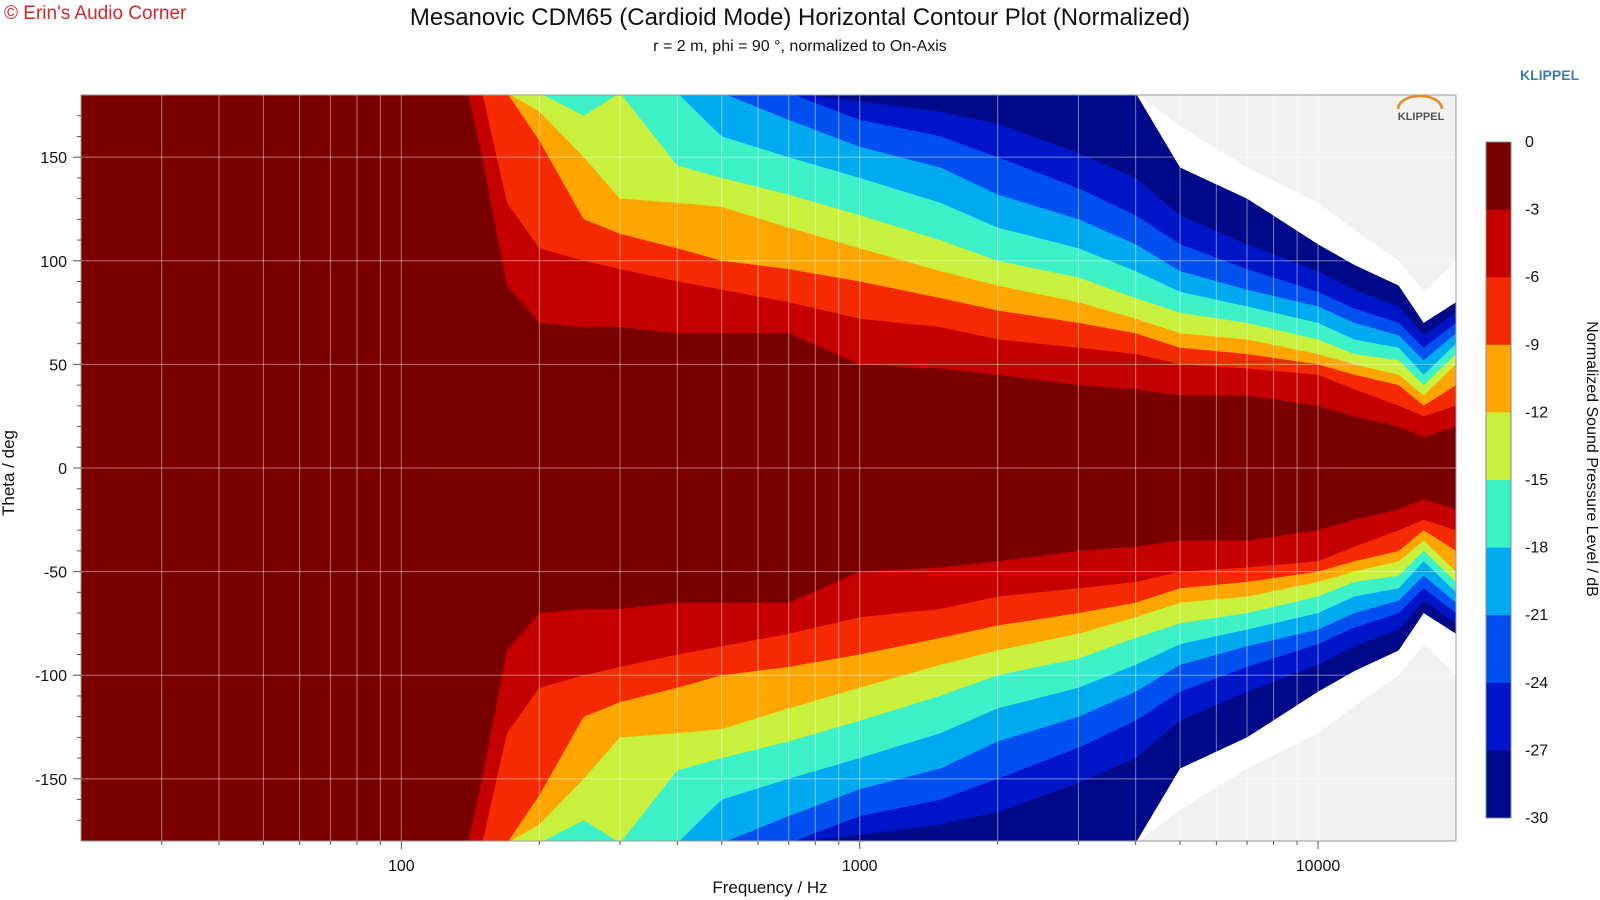  What do you see at coordinates (1536, 412) in the screenshot?
I see `colorbar-tick-label: -12` at bounding box center [1536, 412].